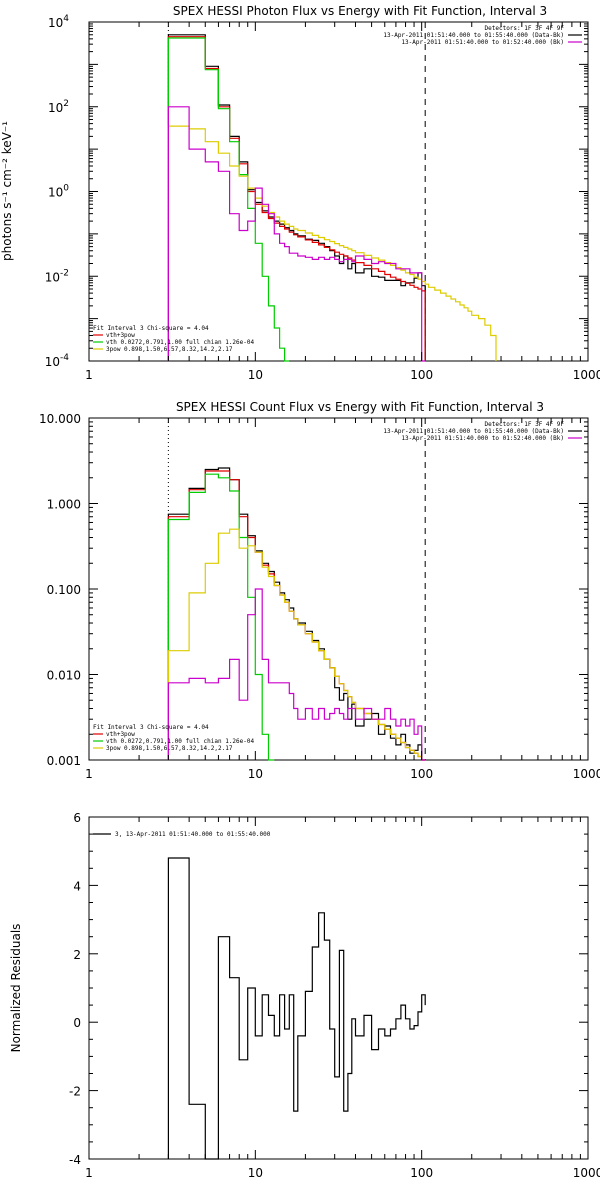 This screenshot has height=1200, width=600. I want to click on y-tick-label: 10⁻⁴, so click(57, 361).